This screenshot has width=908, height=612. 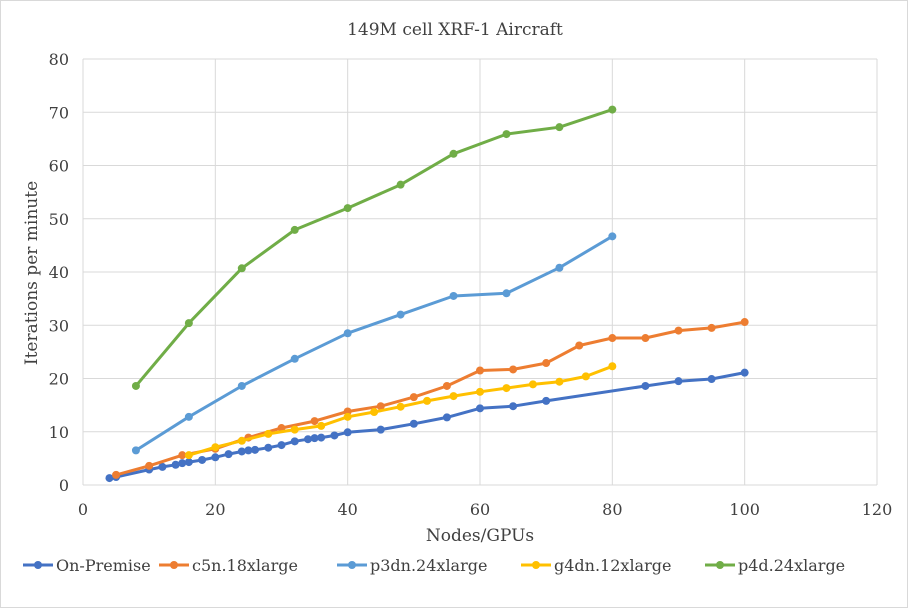 I want to click on legend-item: p3dn.24xlarge, so click(x=412, y=565).